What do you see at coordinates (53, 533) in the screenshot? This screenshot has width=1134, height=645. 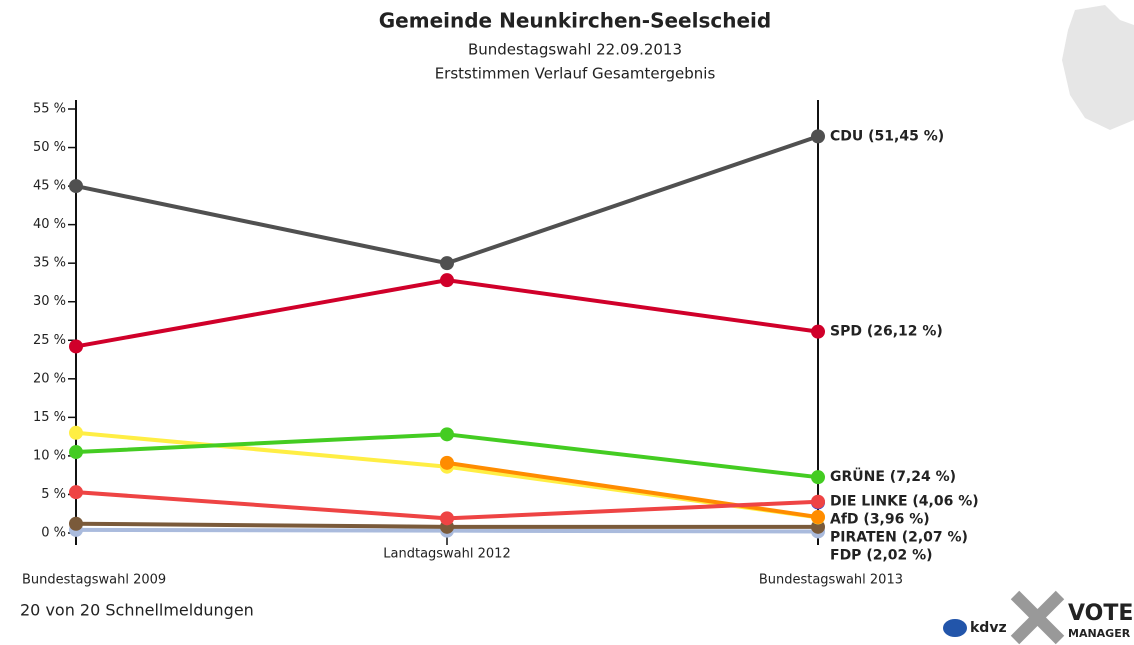 I see `y-tick-label: 0 %` at bounding box center [53, 533].